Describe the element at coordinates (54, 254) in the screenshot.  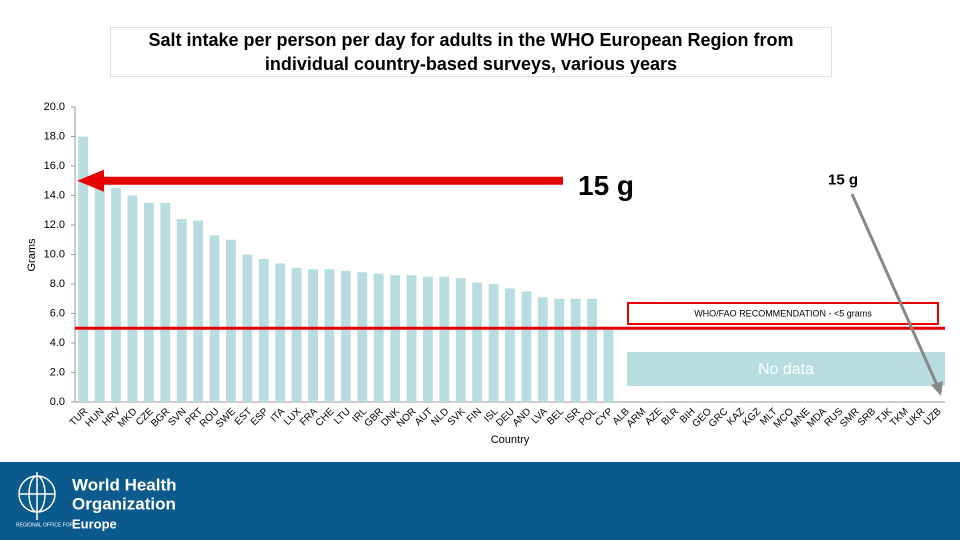
I see `y-tick-label: 10.0` at that location.